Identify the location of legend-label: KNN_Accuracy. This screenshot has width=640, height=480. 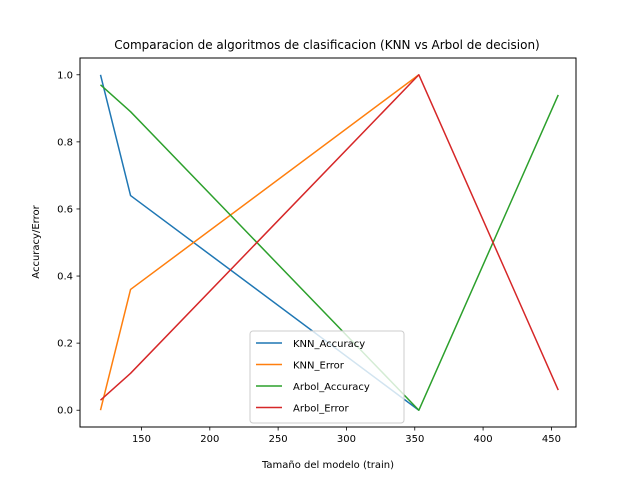
(329, 344).